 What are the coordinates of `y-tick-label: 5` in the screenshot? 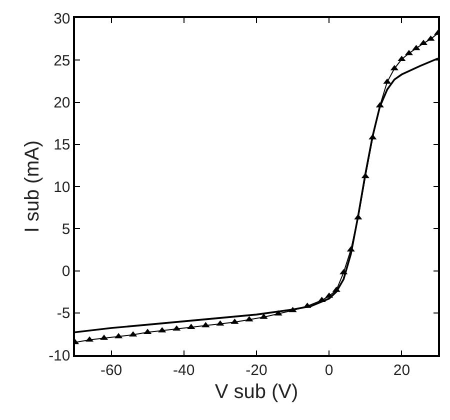 It's located at (66, 229).